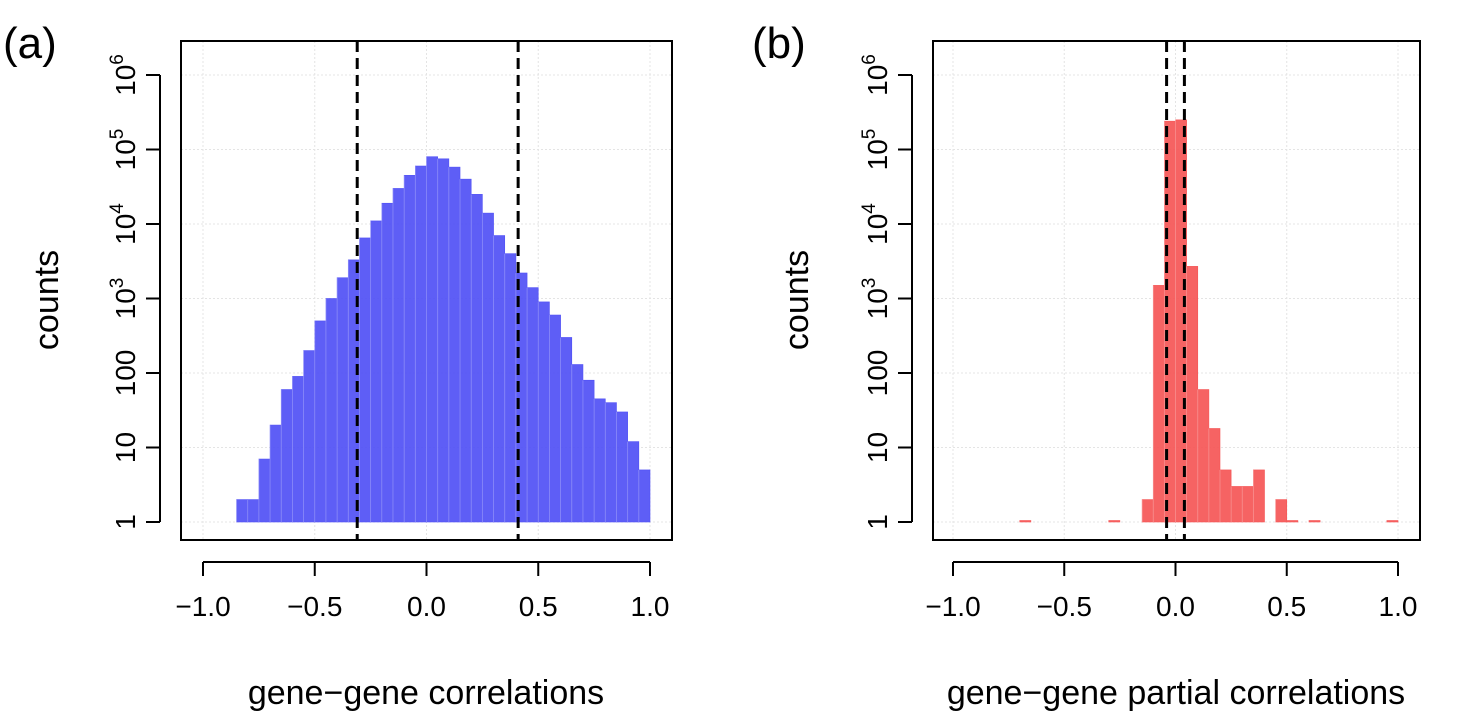  I want to click on x-axis-title: gene−gene partial correlations, so click(1176, 693).